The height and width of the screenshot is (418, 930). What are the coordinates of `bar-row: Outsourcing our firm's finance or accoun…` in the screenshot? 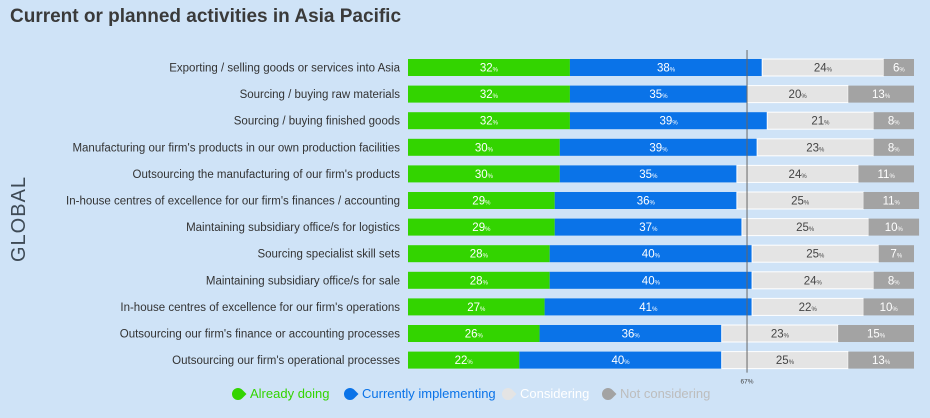 It's located at (517, 333).